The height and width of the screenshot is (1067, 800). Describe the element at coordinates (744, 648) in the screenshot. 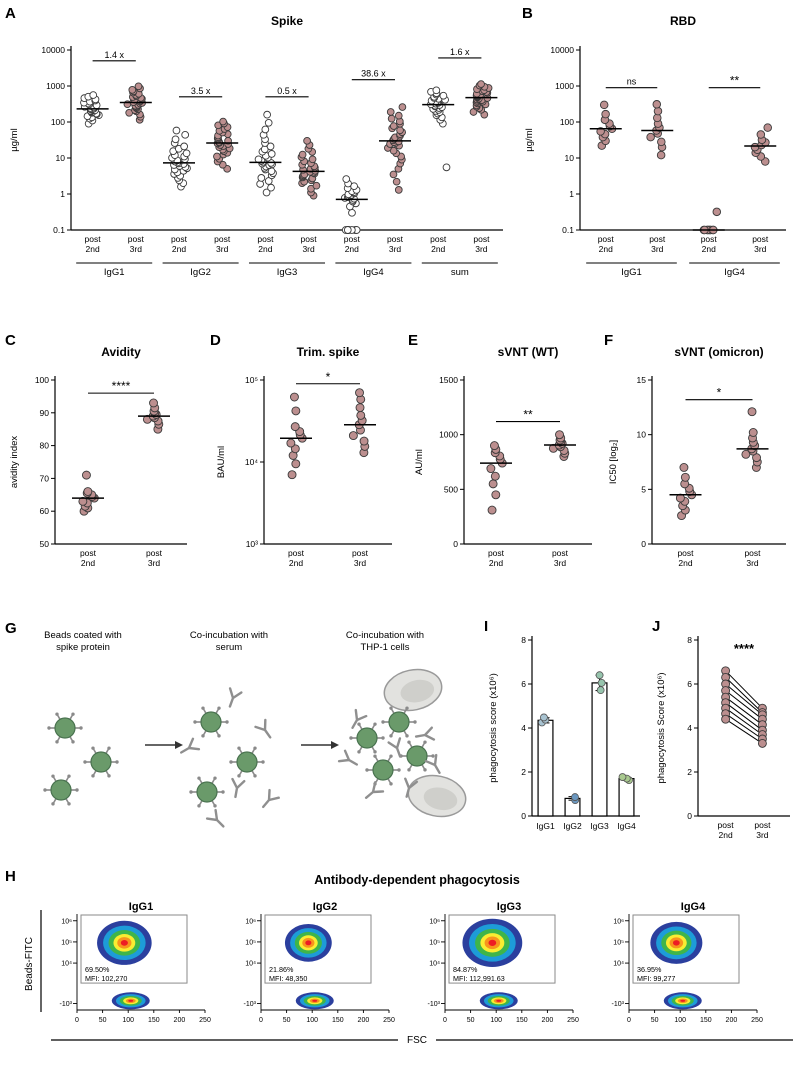

I see `significance-label: ****` at that location.